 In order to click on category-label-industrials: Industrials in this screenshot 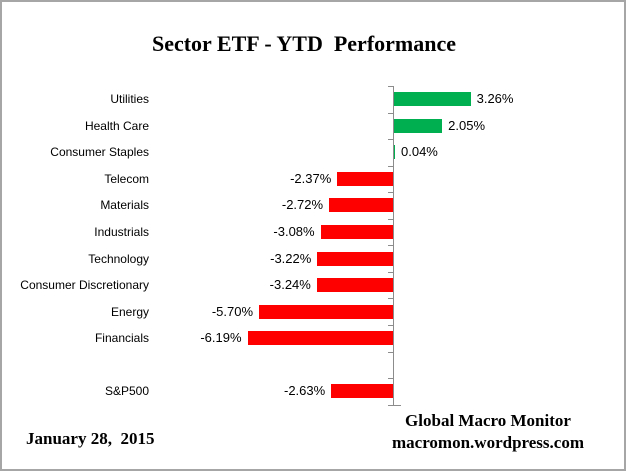, I will do `click(121, 232)`.